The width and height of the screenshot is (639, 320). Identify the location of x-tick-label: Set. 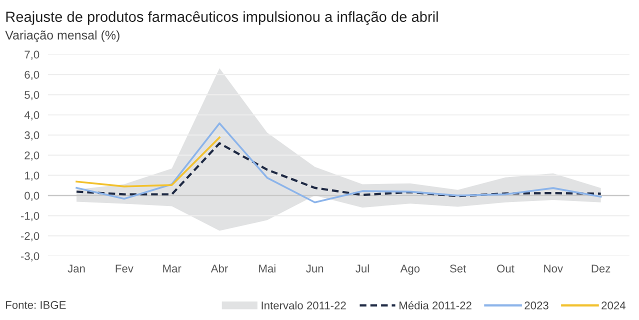
(458, 268).